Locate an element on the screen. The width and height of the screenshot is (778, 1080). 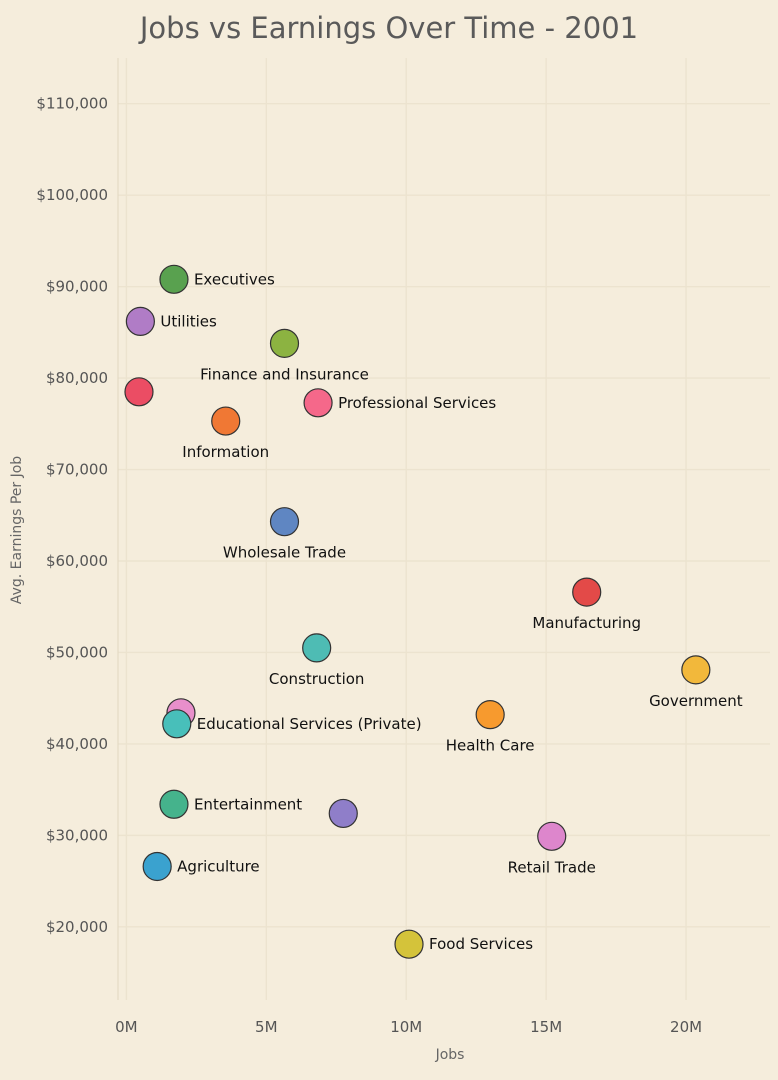
point-label: Construction is located at coordinates (317, 679).